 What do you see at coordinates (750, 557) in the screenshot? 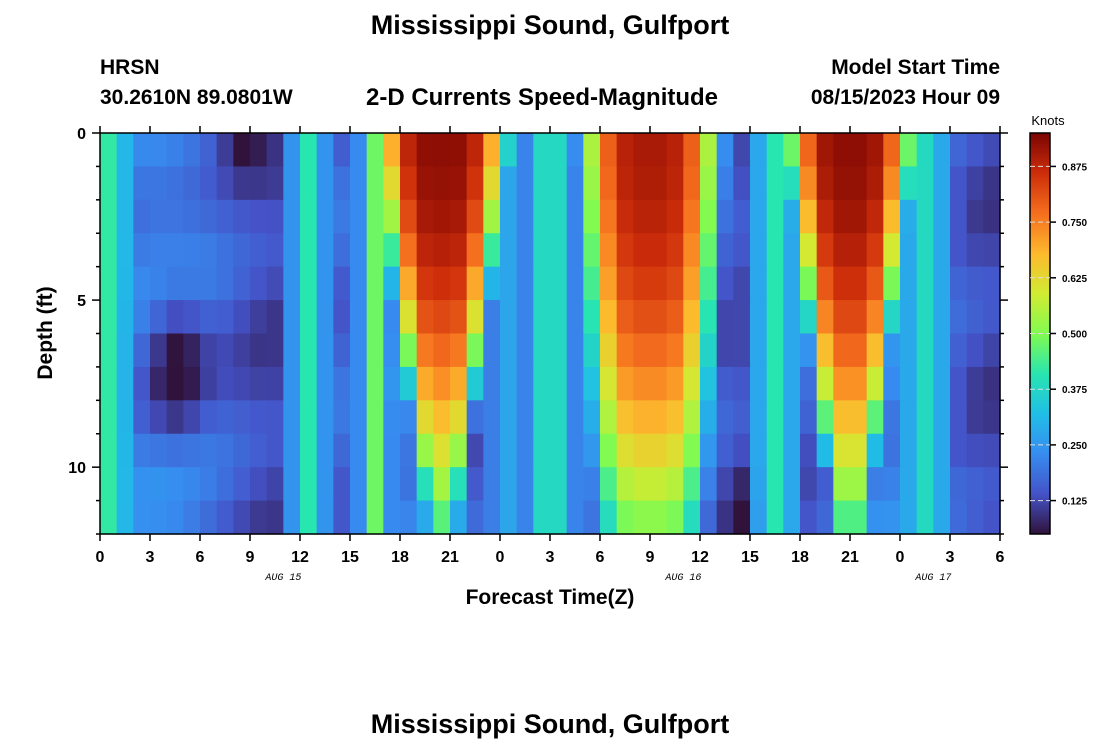
I see `x-tick-label: 15` at bounding box center [750, 557].